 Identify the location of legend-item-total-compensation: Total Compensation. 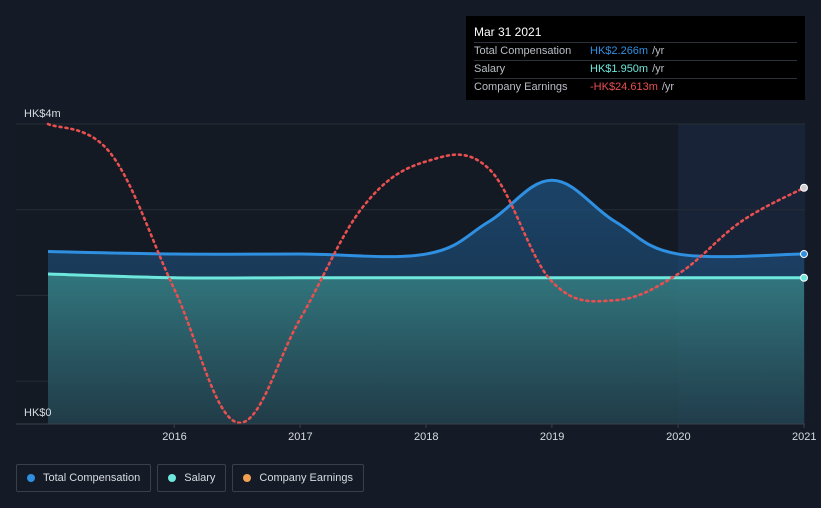
(84, 478).